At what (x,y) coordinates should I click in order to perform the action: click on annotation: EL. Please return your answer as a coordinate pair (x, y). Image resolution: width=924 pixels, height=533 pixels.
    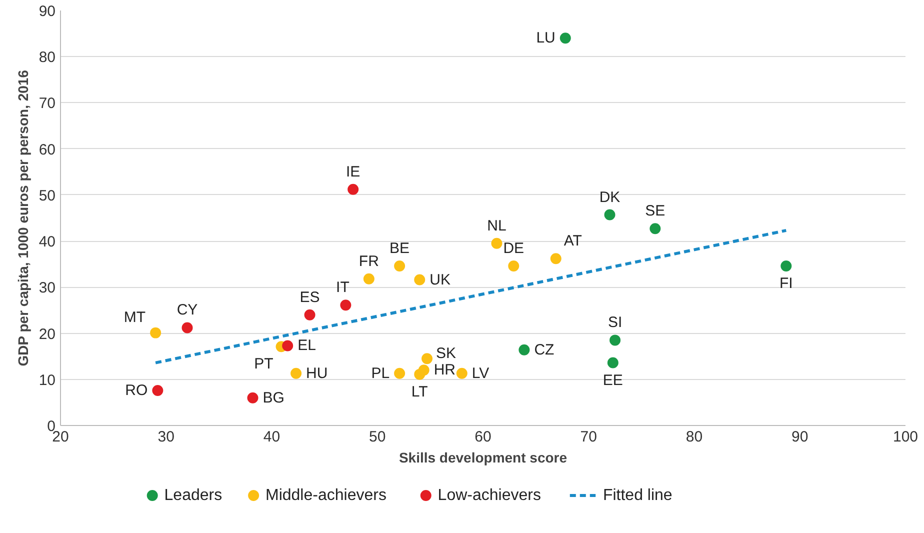
    Looking at the image, I should click on (307, 345).